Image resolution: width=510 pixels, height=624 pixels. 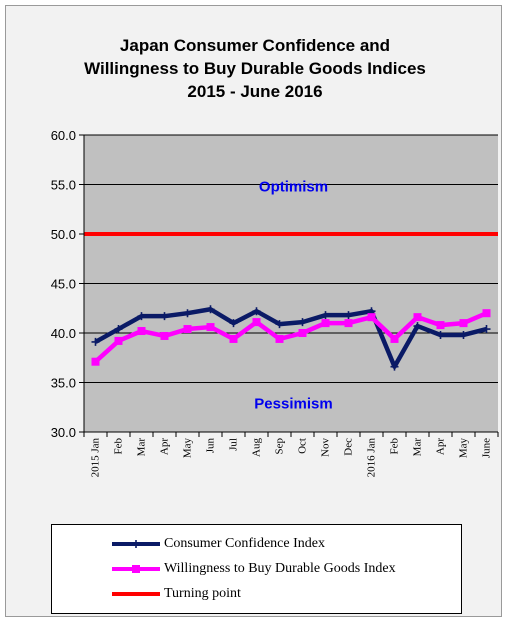 I want to click on legend-label-consumer-confidence: Consumer Confidence Index, so click(x=244, y=543).